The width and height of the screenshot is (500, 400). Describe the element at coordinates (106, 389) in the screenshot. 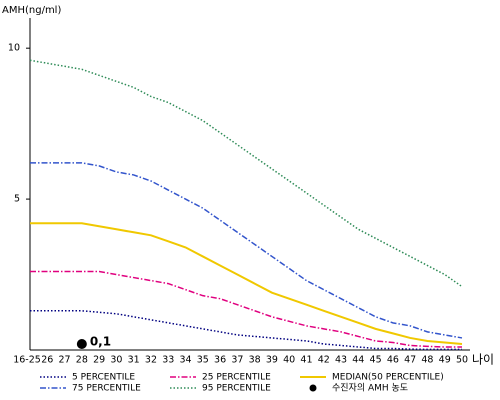

I see `legend-label: 75 PERCENTILE` at that location.